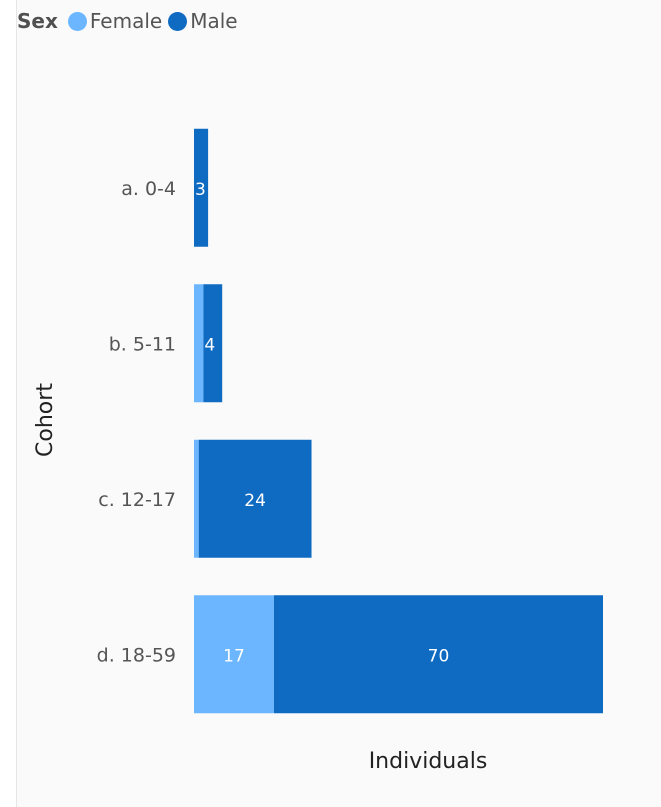  Describe the element at coordinates (428, 761) in the screenshot. I see `x-axis-title: Individuals` at that location.